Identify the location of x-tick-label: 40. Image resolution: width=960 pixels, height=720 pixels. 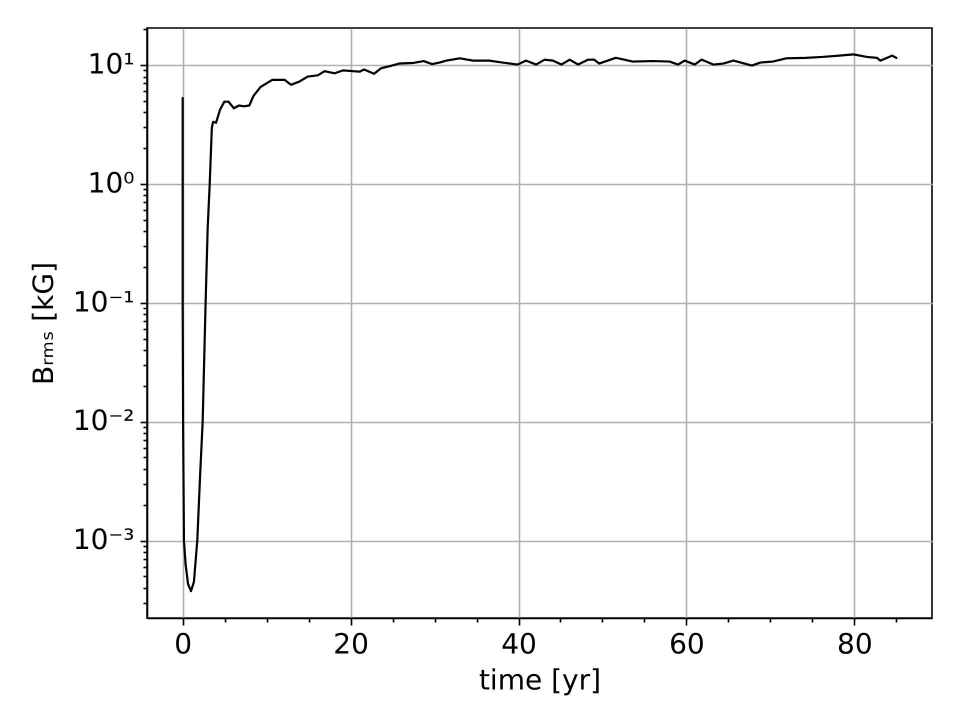
(519, 644).